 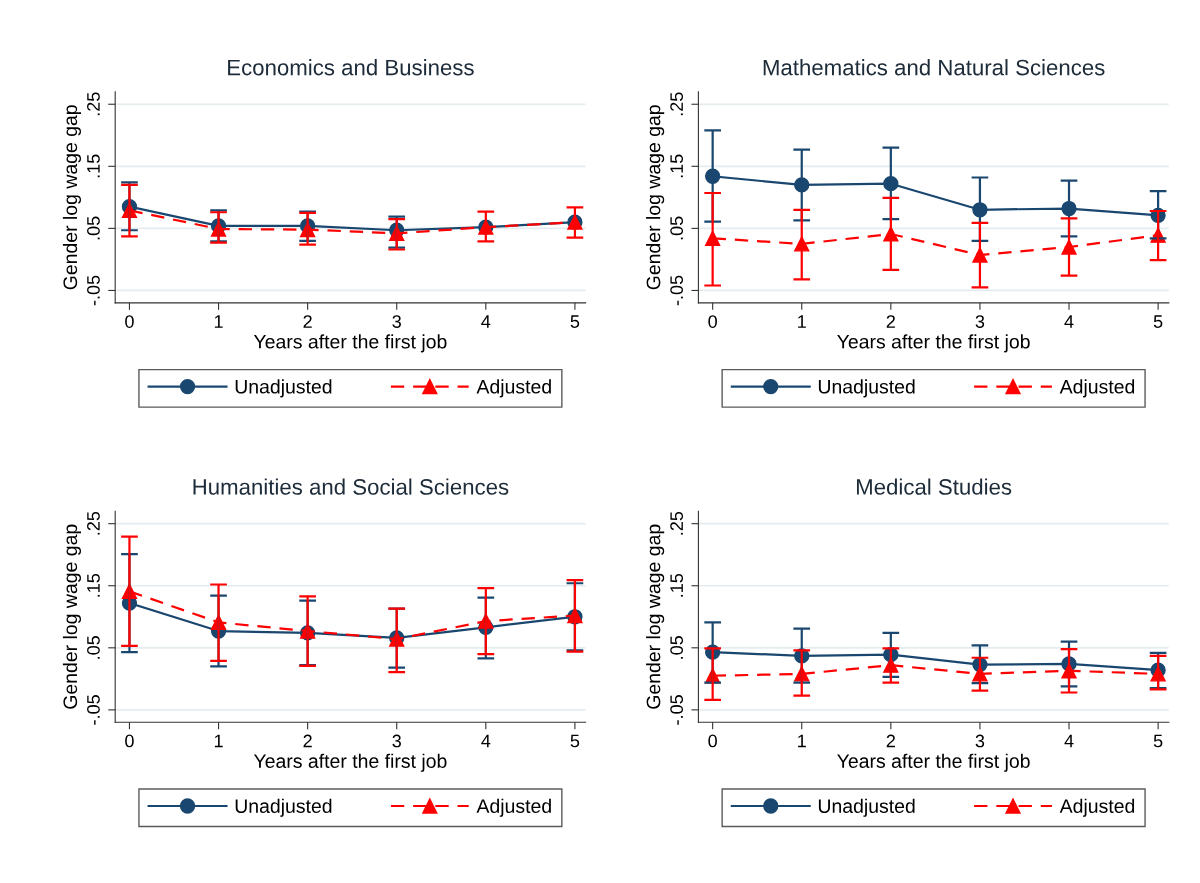 I want to click on chart-title: Medical Studies, so click(x=934, y=486).